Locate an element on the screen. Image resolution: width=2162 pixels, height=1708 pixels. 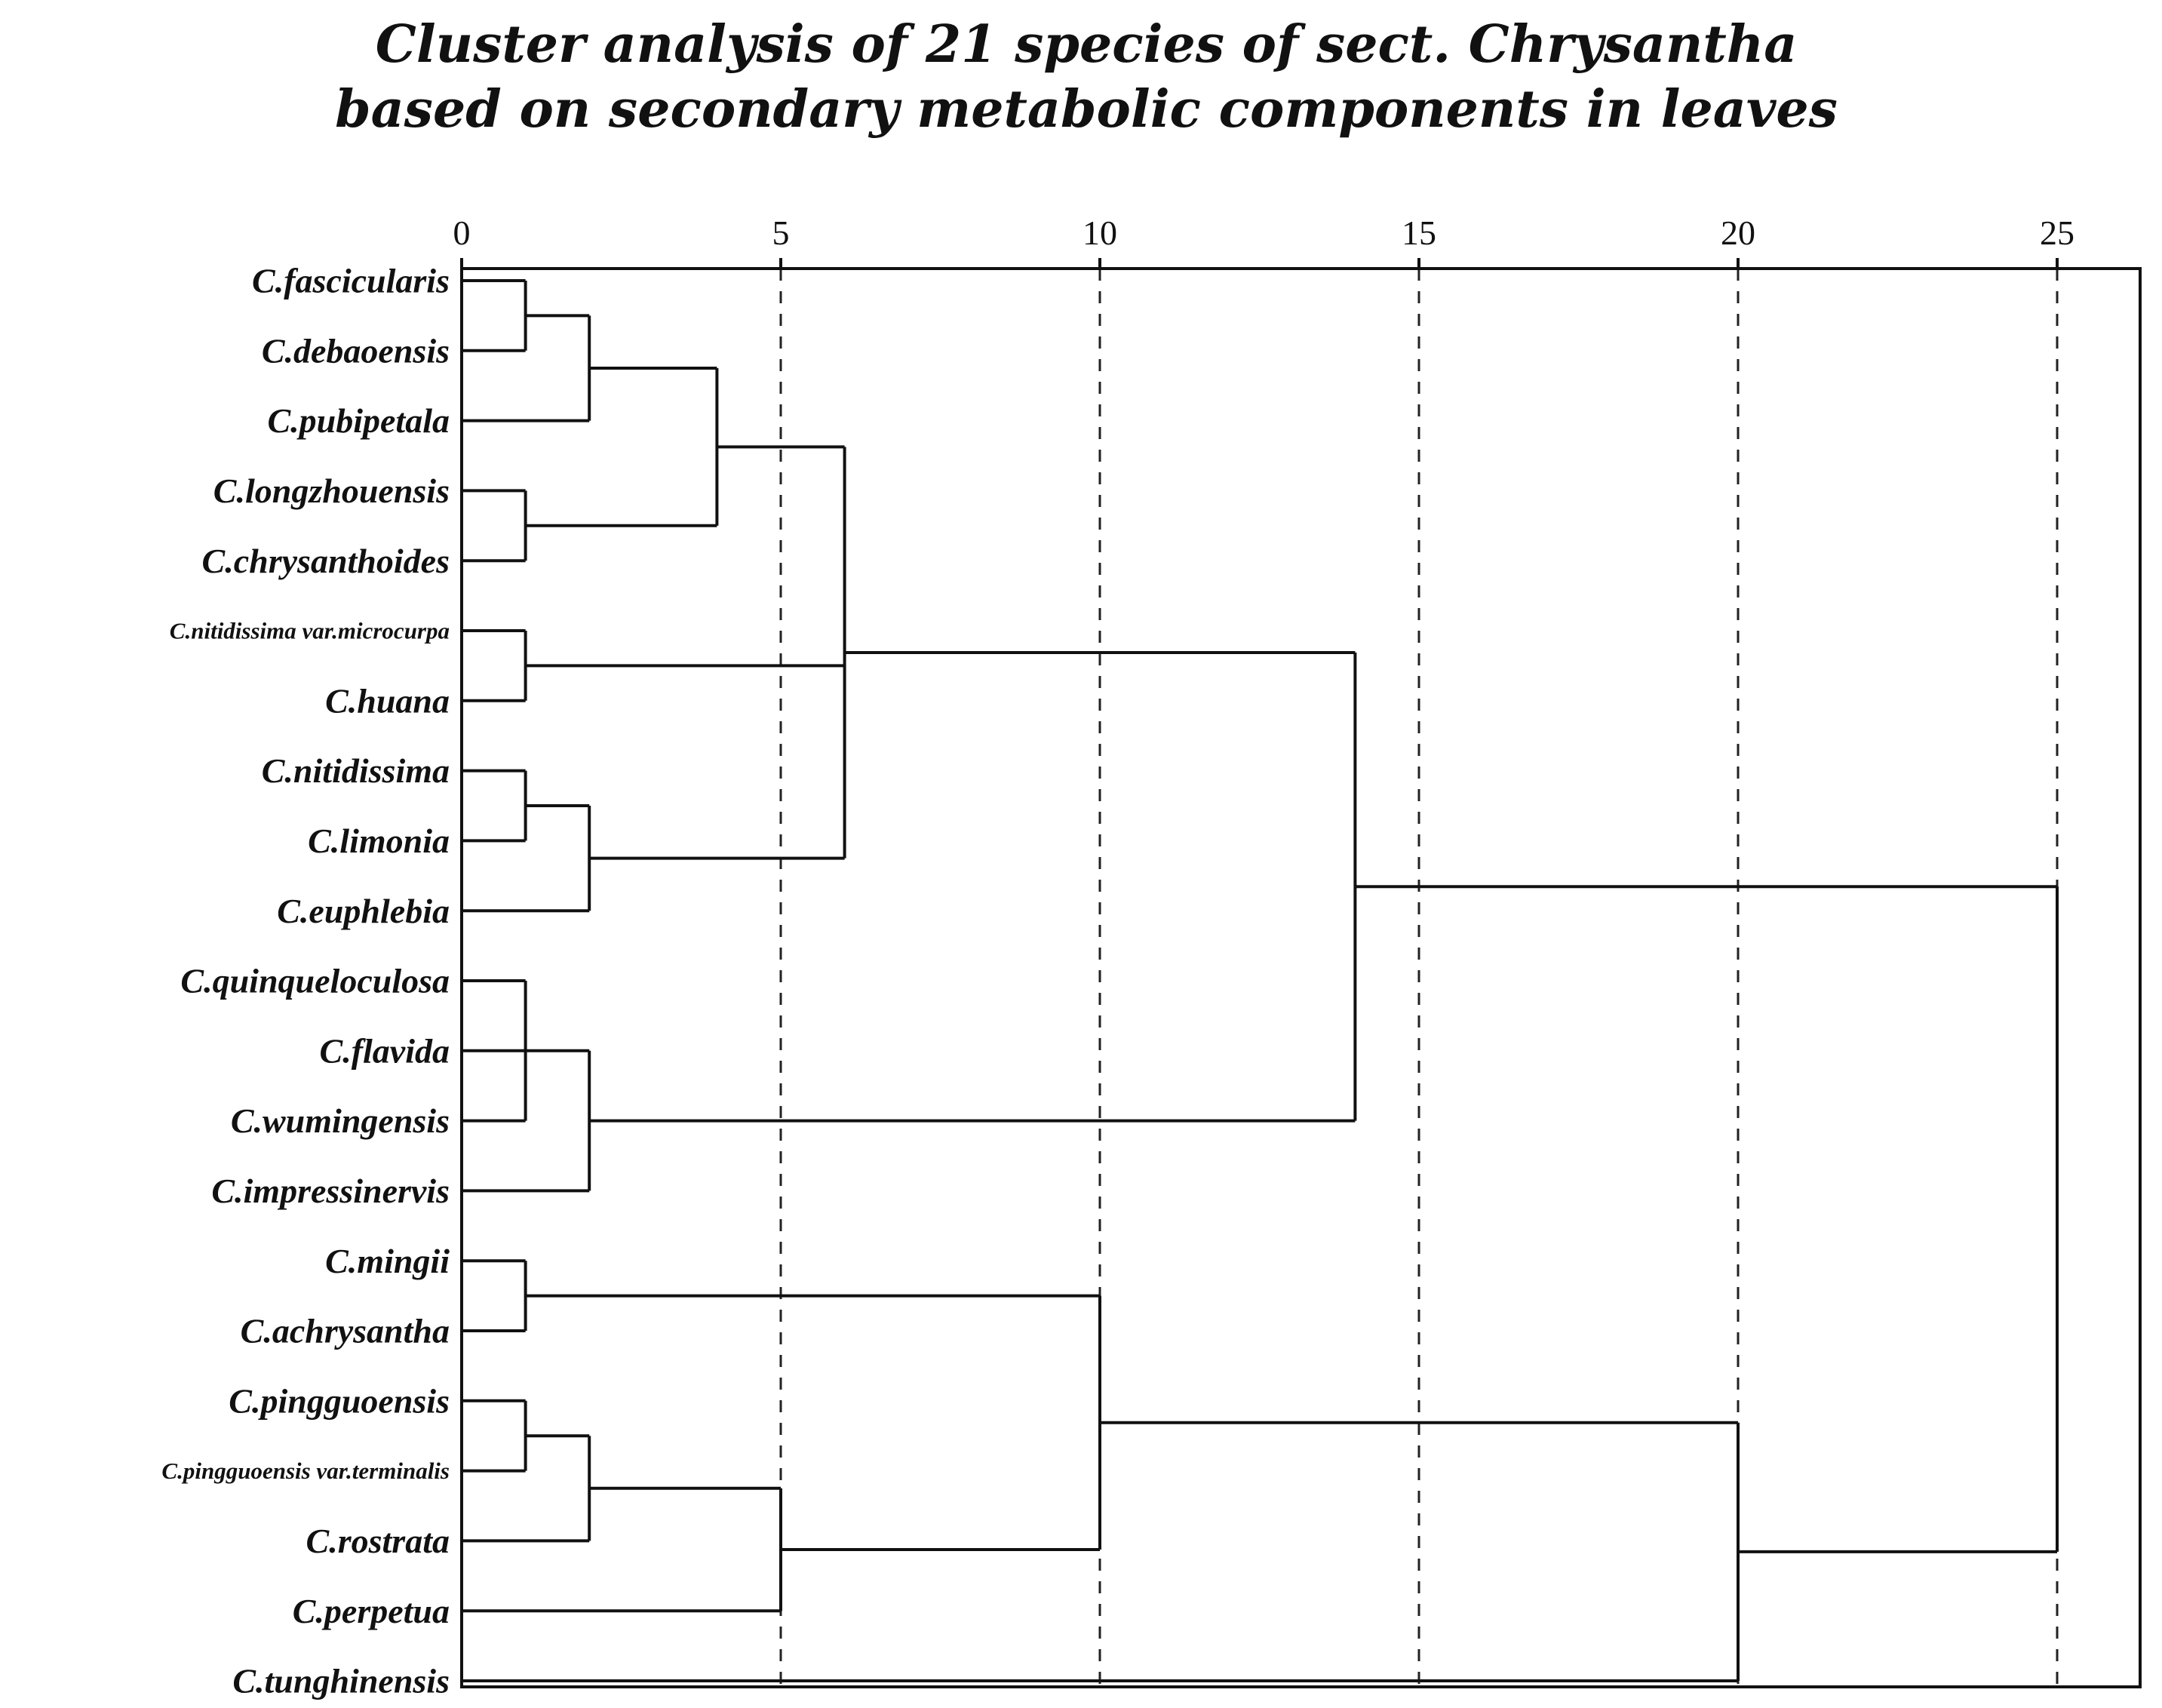
x-tick-label-10: 10 is located at coordinates (1100, 233).